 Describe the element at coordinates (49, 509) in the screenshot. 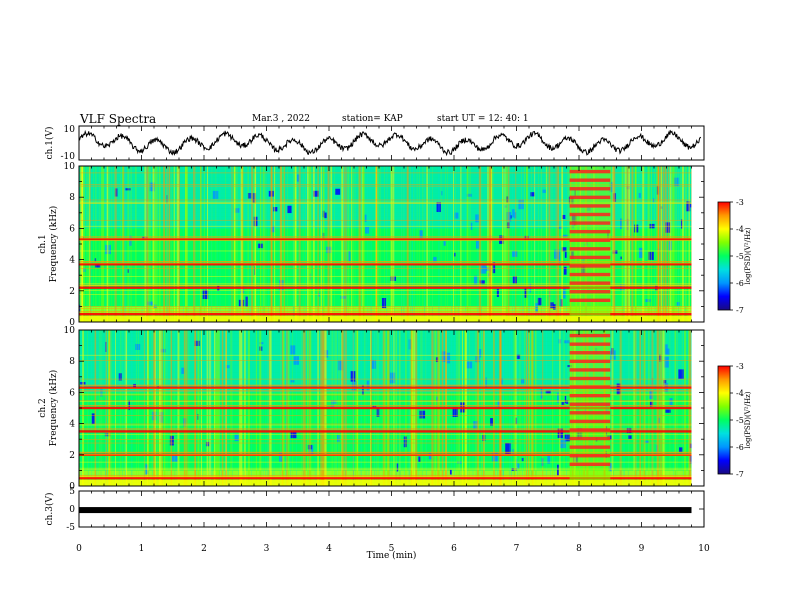

I see `ch3-waveform-ylabel: ch.3(V)` at that location.